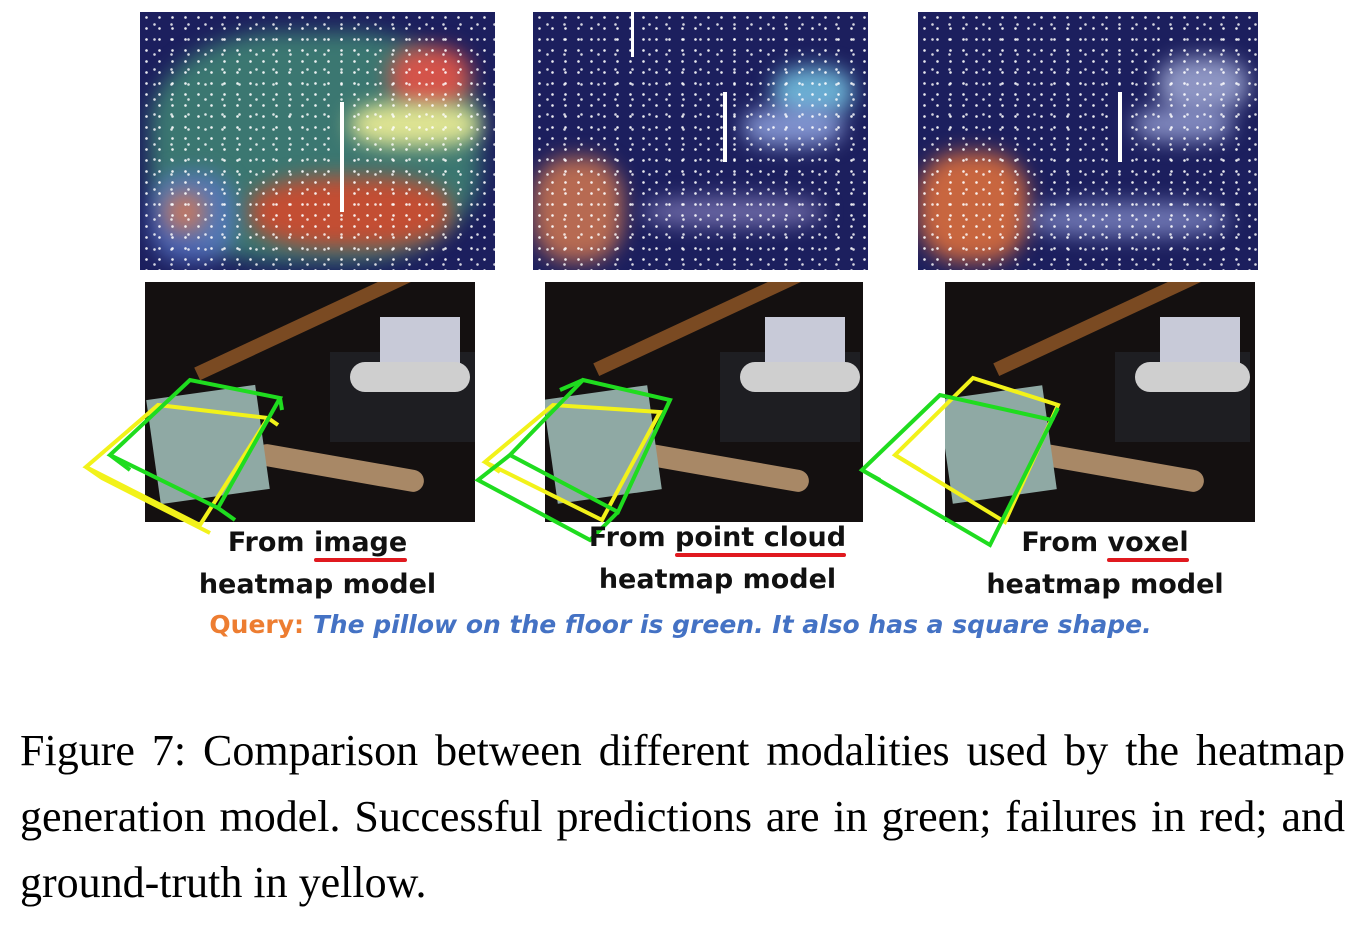 Image resolution: width=1361 pixels, height=928 pixels. I want to click on query-label: Query:, so click(257, 624).